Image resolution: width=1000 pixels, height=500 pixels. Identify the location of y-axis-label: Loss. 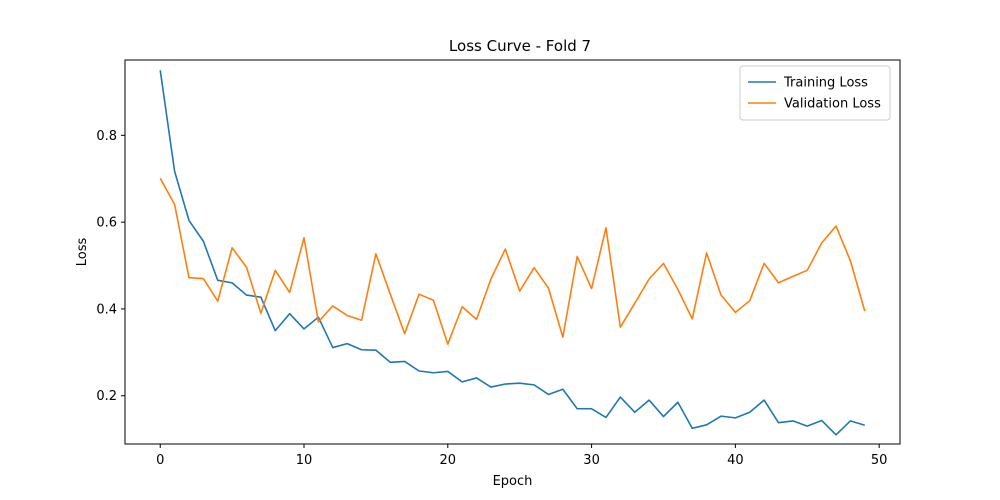
(82, 252).